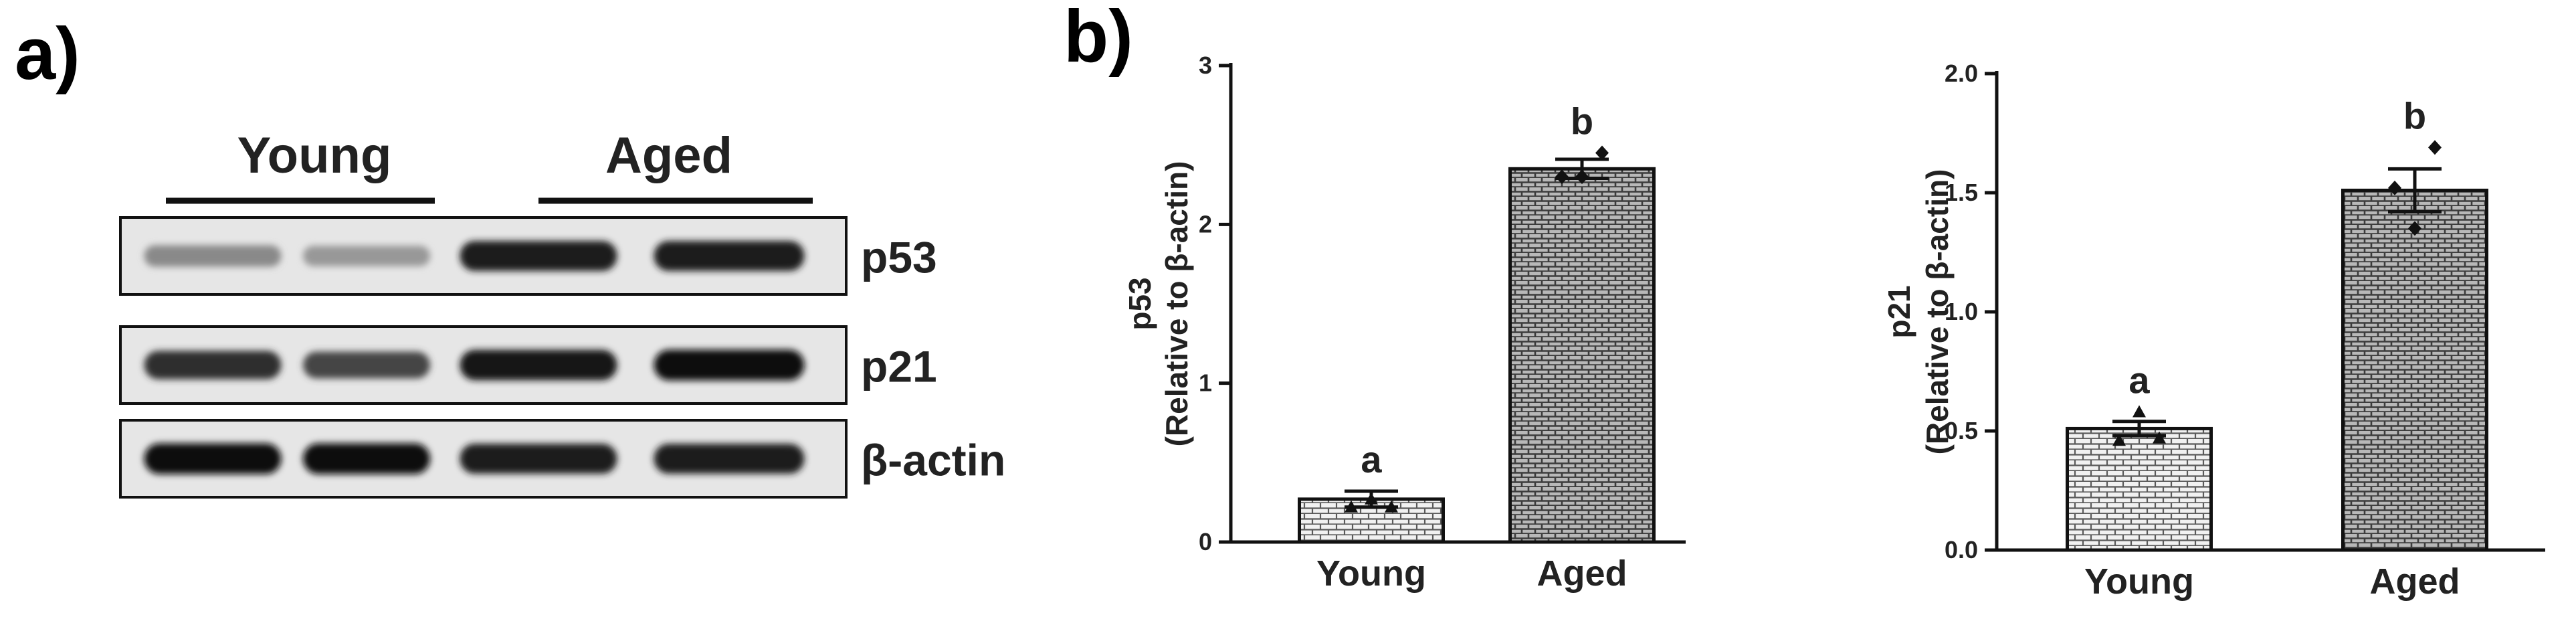 This screenshot has width=2576, height=621. What do you see at coordinates (1205, 65) in the screenshot?
I see `y-tick-label: 3` at bounding box center [1205, 65].